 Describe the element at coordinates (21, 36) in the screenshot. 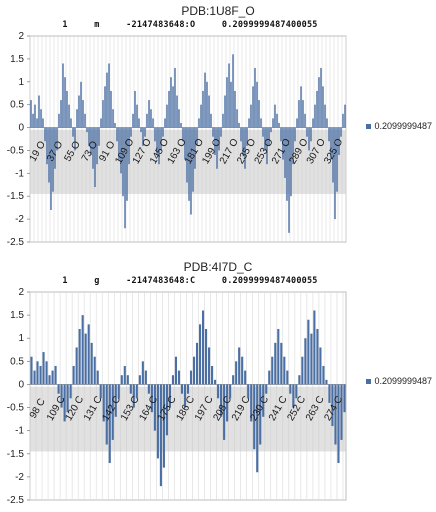

I see `y-tick-label: 2` at that location.